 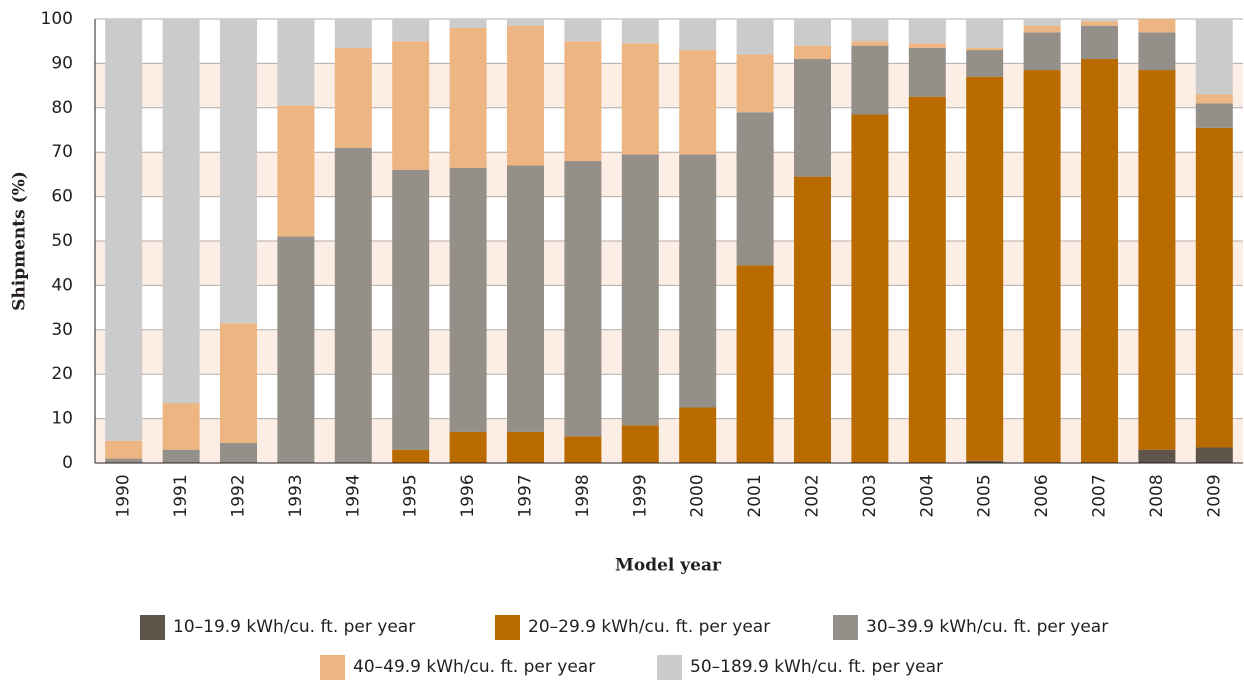 I want to click on legend-label: 40–49.9 kWh/cu. ft. per year, so click(x=474, y=667).